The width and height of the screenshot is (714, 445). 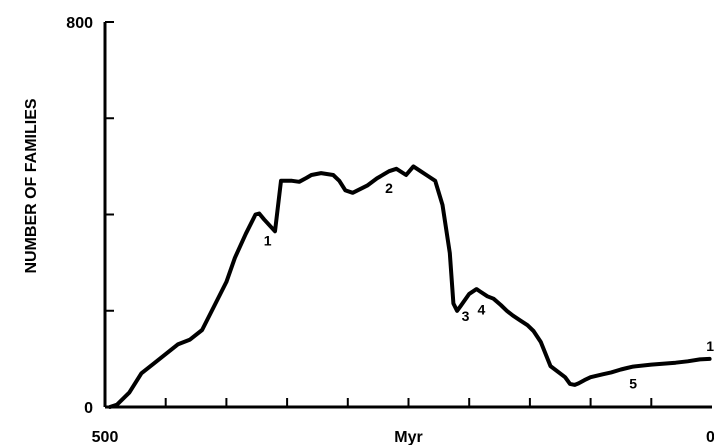 What do you see at coordinates (105, 437) in the screenshot?
I see `x-tick-label: 500` at bounding box center [105, 437].